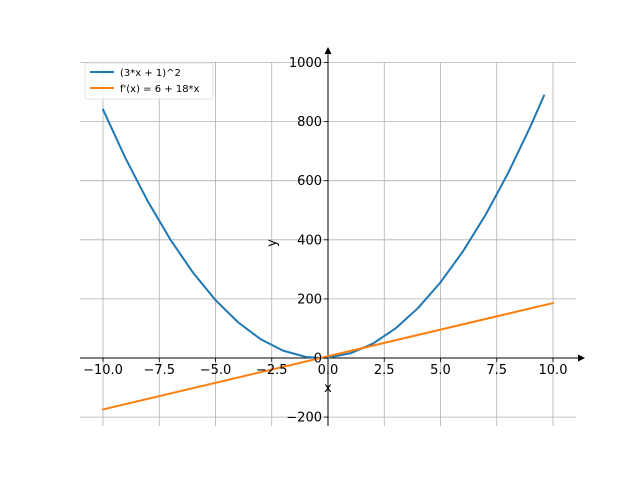 This screenshot has width=640, height=480. I want to click on x-tick-label: 7.5, so click(496, 370).